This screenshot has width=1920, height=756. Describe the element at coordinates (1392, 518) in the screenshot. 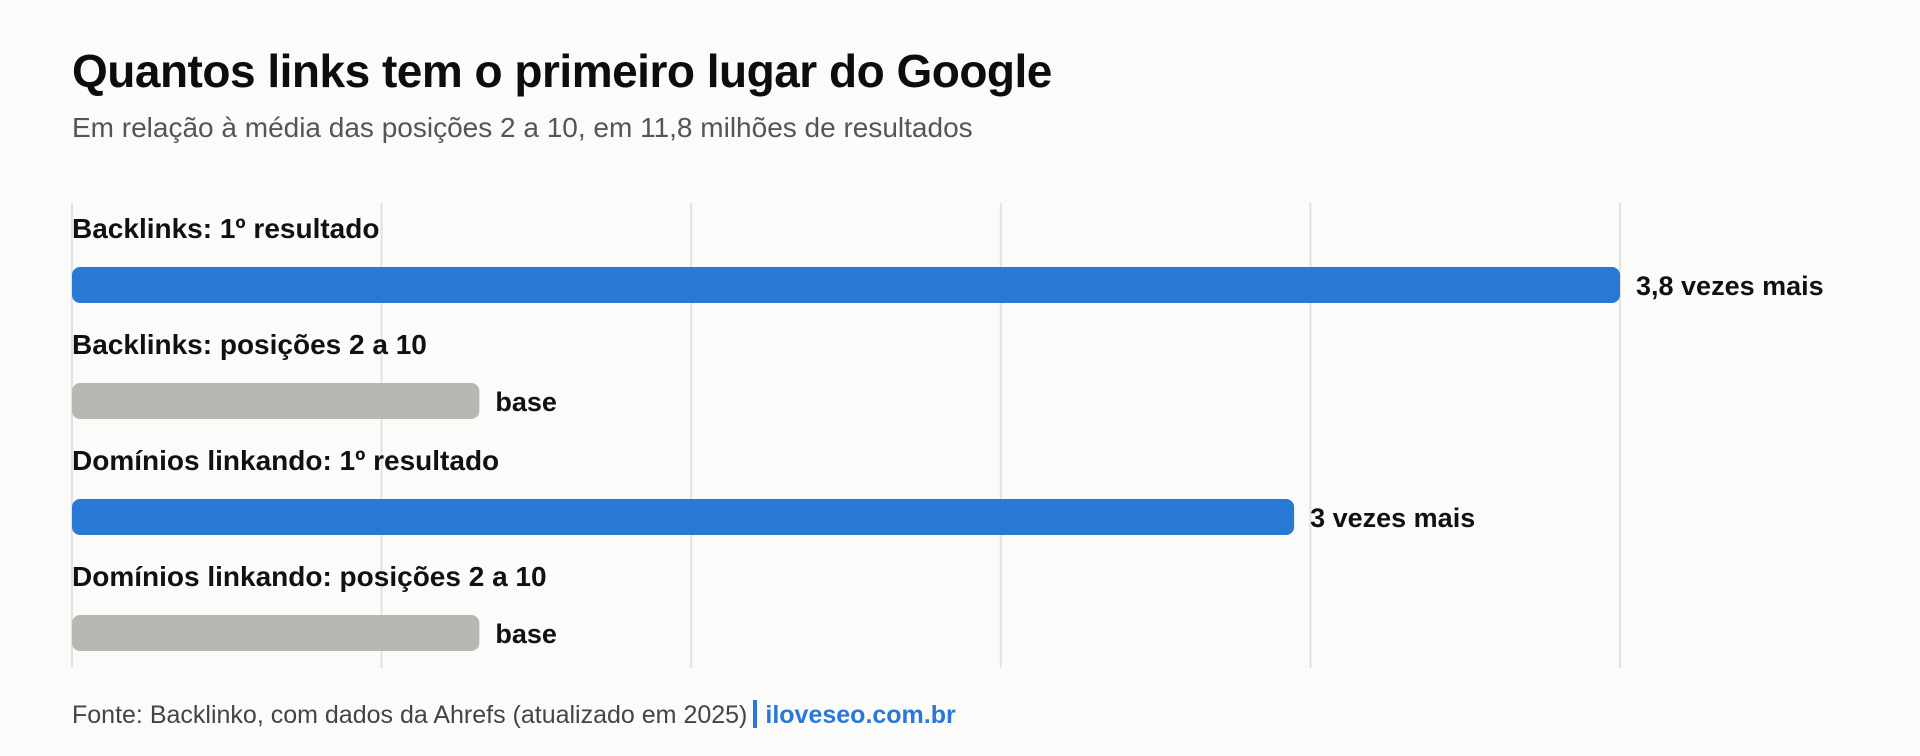

I see `value-label: 3 vezes mais` at that location.